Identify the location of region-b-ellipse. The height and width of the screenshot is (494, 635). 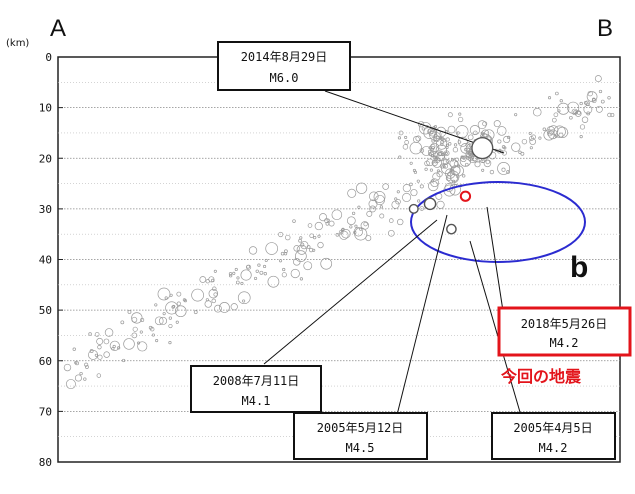
(498, 222).